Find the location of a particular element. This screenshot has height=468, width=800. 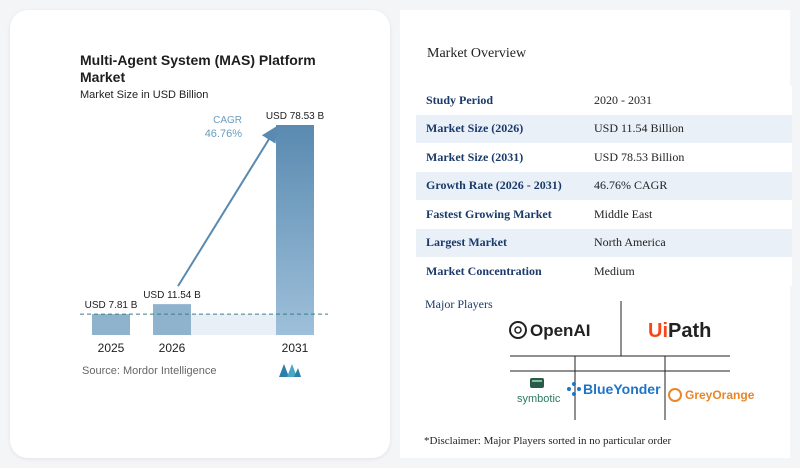

row-key: Growth Rate (2026 - 2031) is located at coordinates (499, 186).